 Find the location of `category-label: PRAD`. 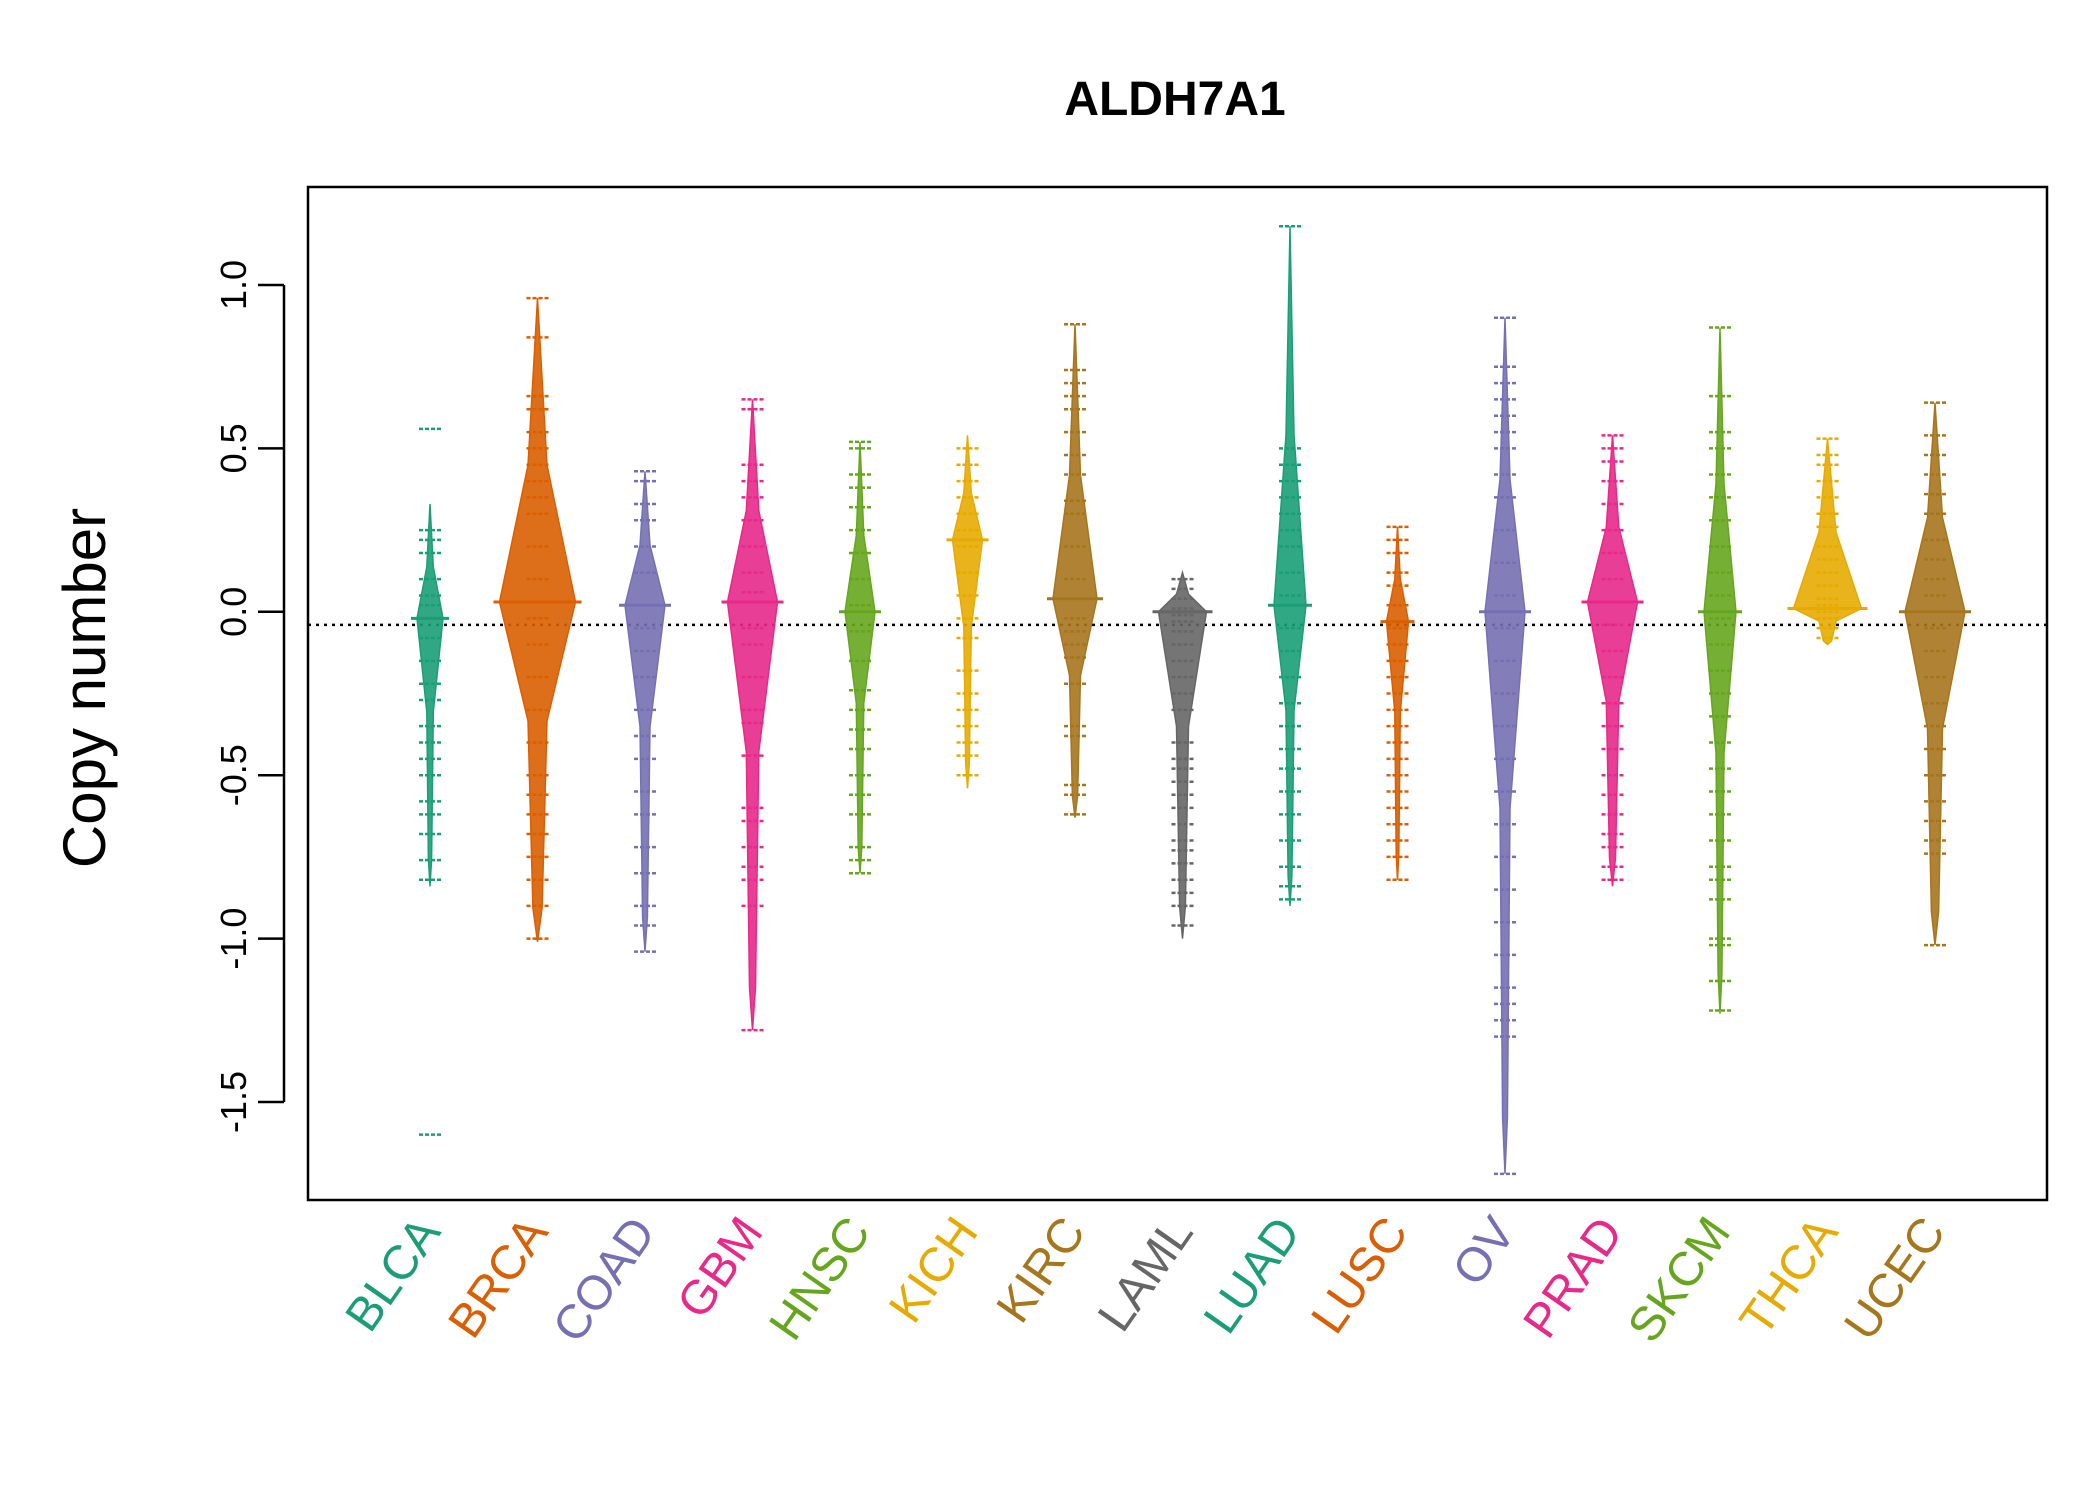

category-label: PRAD is located at coordinates (1574, 1278).